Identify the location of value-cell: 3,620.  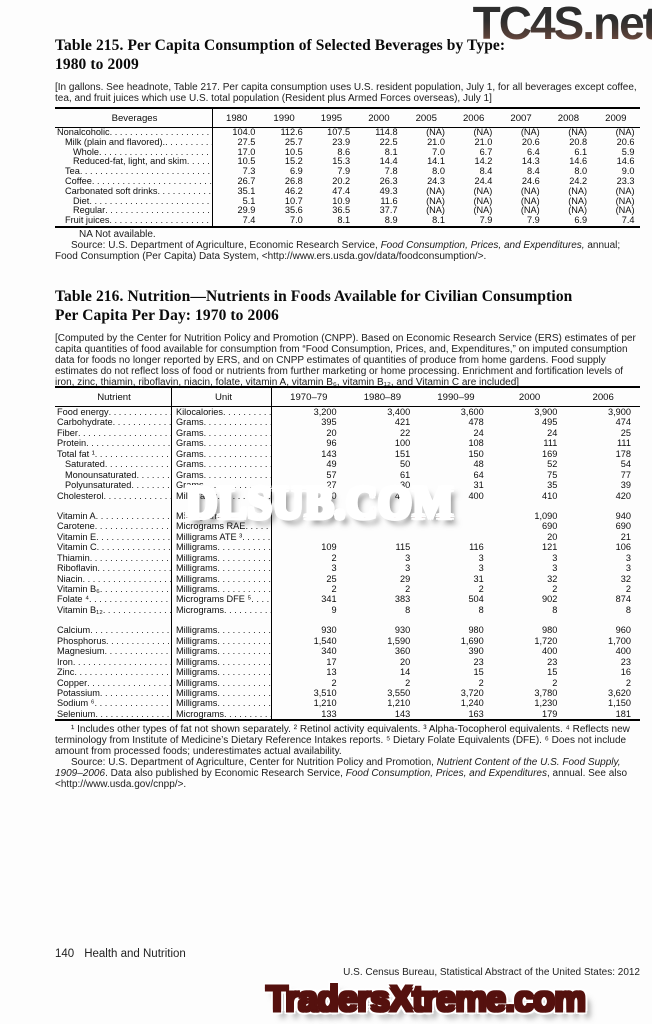
(619, 692).